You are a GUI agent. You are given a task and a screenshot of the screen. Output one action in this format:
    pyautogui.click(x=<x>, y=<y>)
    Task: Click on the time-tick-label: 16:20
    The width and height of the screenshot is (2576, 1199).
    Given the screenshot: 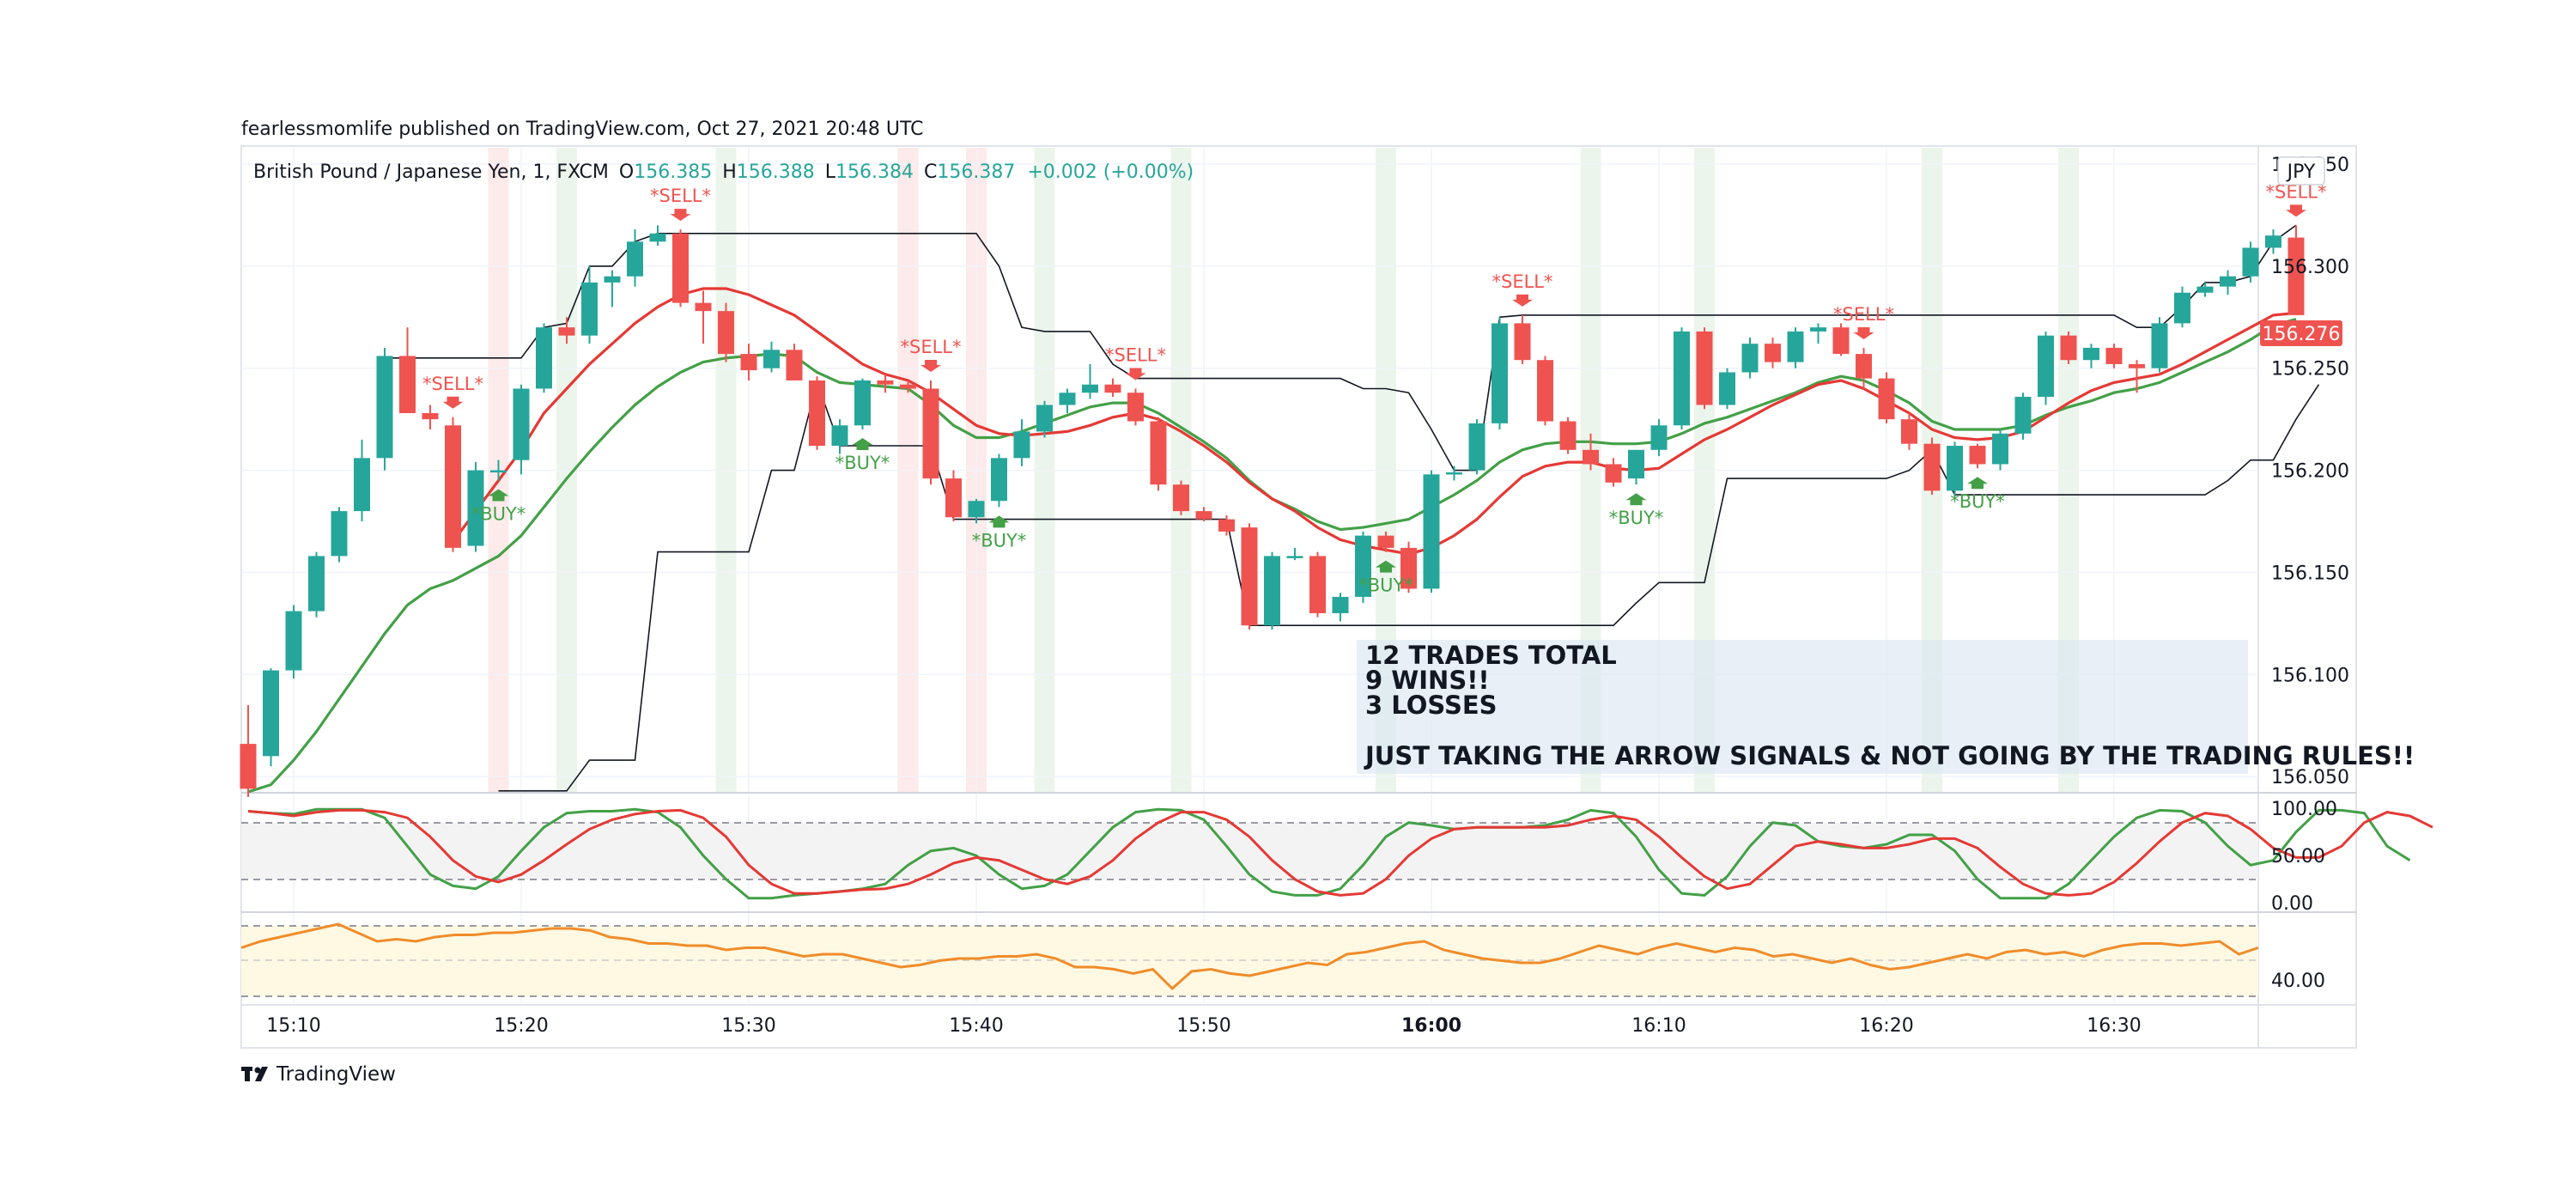 What is the action you would take?
    pyautogui.click(x=1886, y=1026)
    